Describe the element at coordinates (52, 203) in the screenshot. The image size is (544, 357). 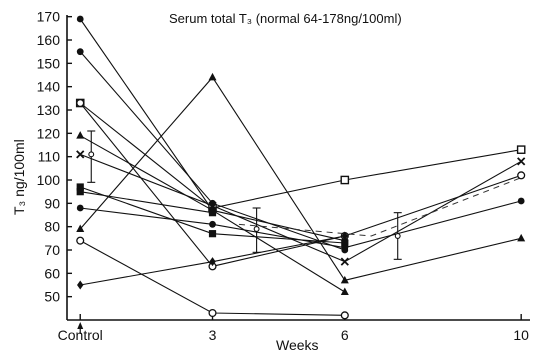
I see `y-tick-label: 90` at that location.